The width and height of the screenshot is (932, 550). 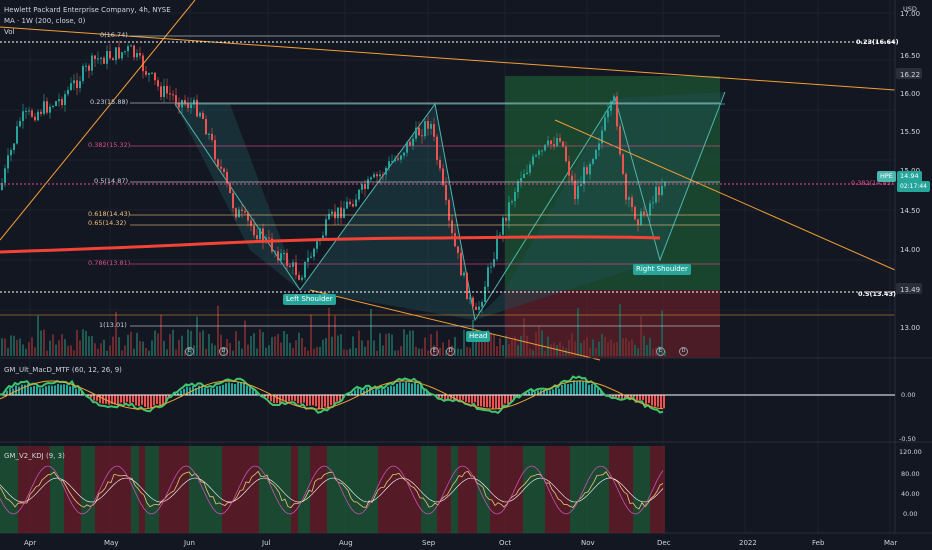 What do you see at coordinates (9, 32) in the screenshot?
I see `volume-legend: Vol` at bounding box center [9, 32].